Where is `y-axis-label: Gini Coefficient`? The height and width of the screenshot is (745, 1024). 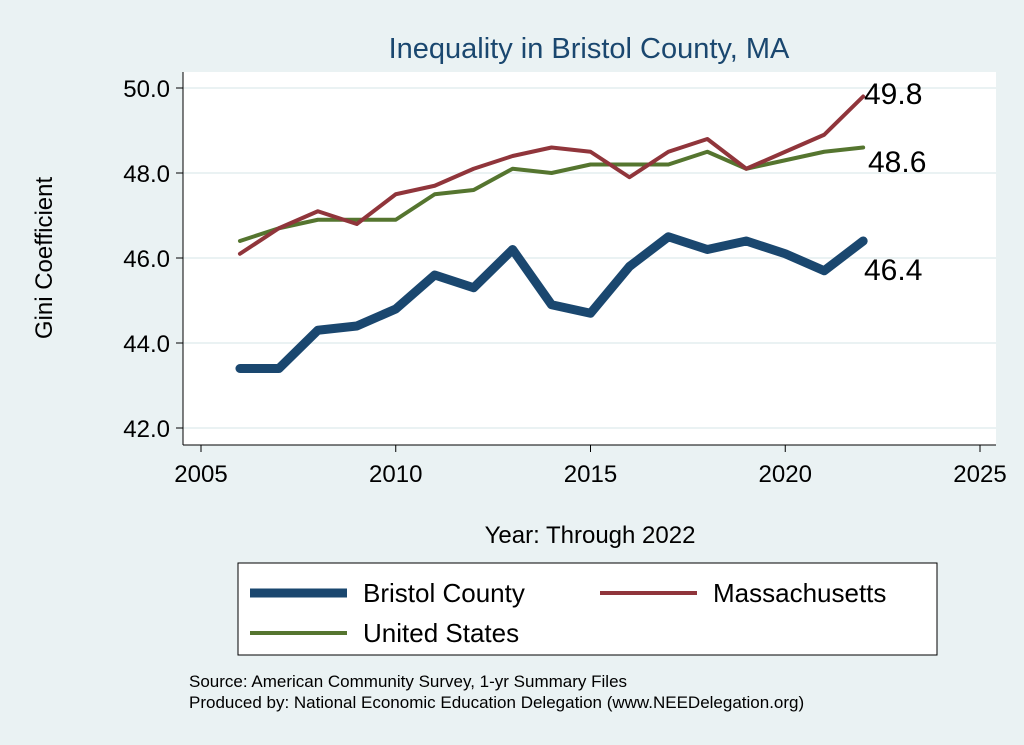
y-axis-label: Gini Coefficient is located at coordinates (44, 258).